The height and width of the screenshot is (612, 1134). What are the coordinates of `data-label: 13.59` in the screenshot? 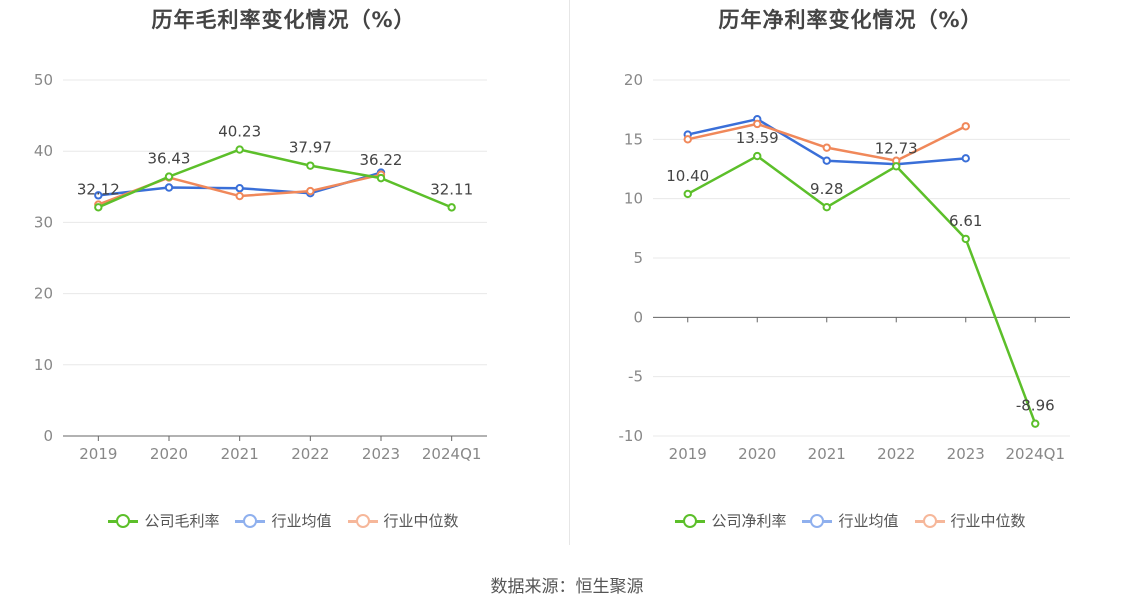 It's located at (757, 138).